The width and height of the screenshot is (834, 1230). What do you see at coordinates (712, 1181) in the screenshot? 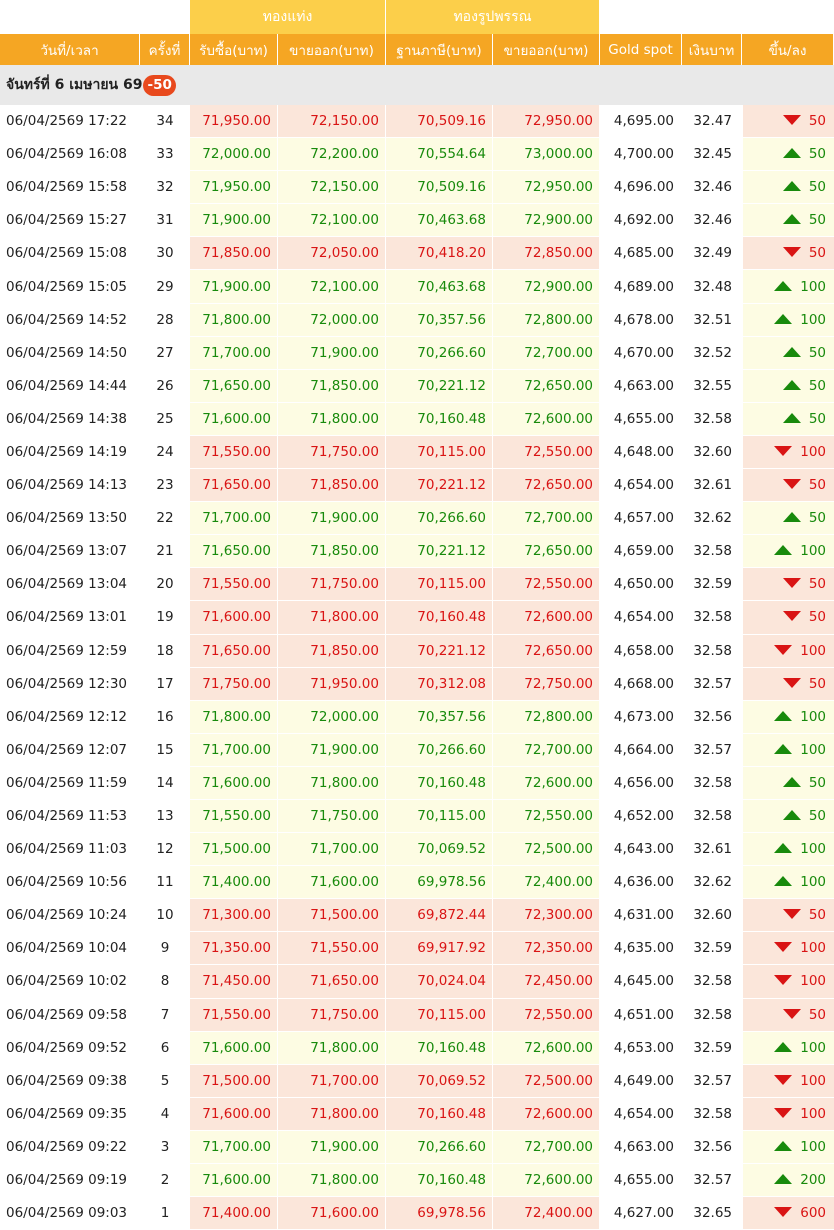
I see `cell-thb: 32.57` at bounding box center [712, 1181].